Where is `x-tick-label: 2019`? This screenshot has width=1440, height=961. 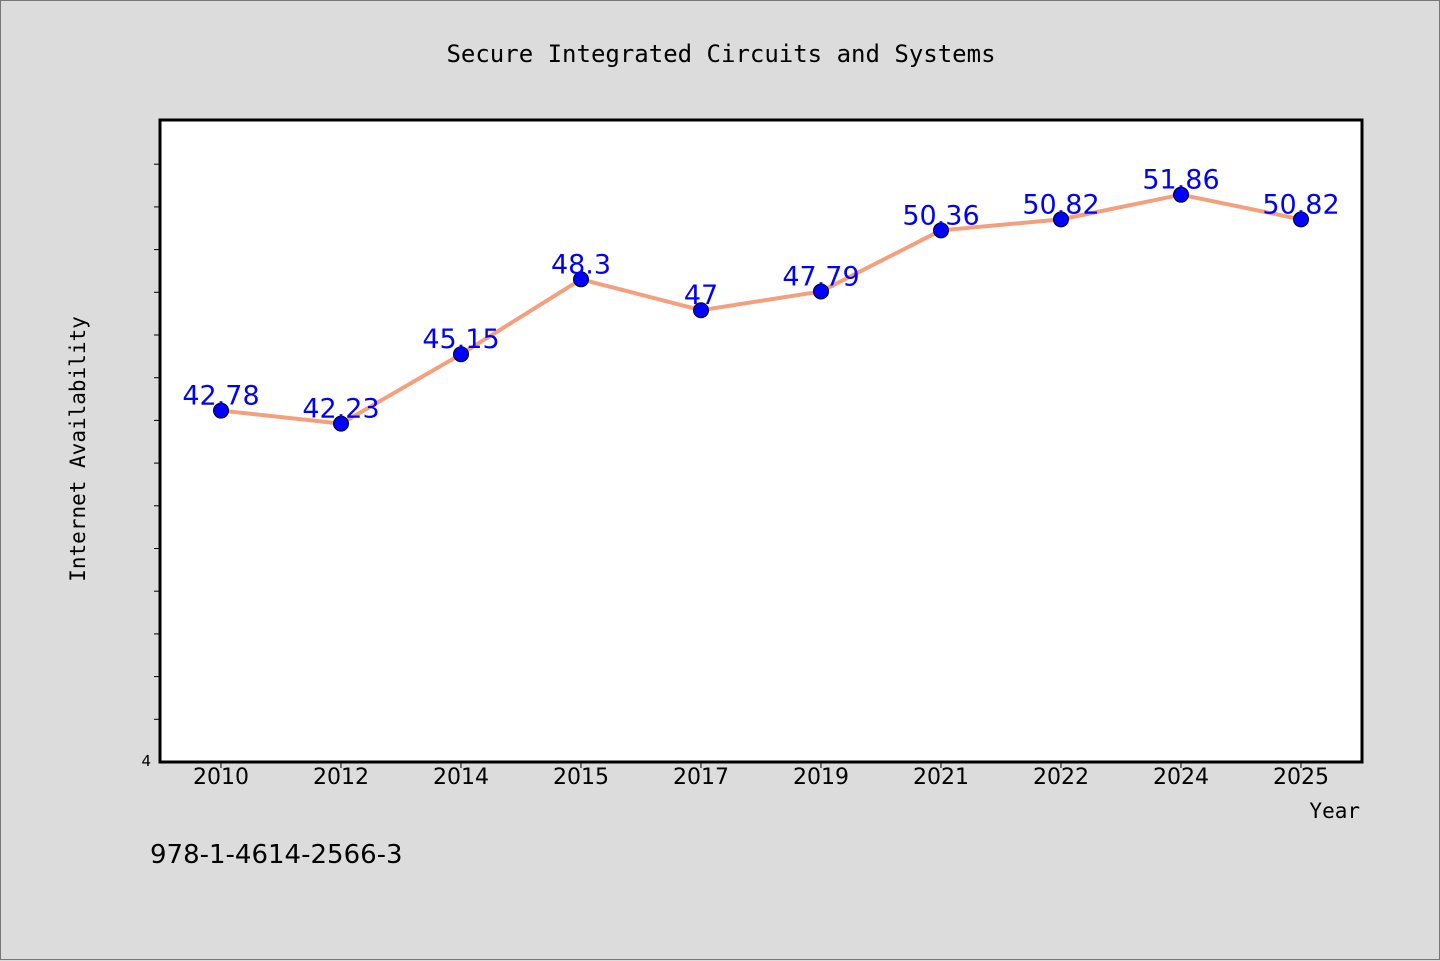 x-tick-label: 2019 is located at coordinates (821, 777).